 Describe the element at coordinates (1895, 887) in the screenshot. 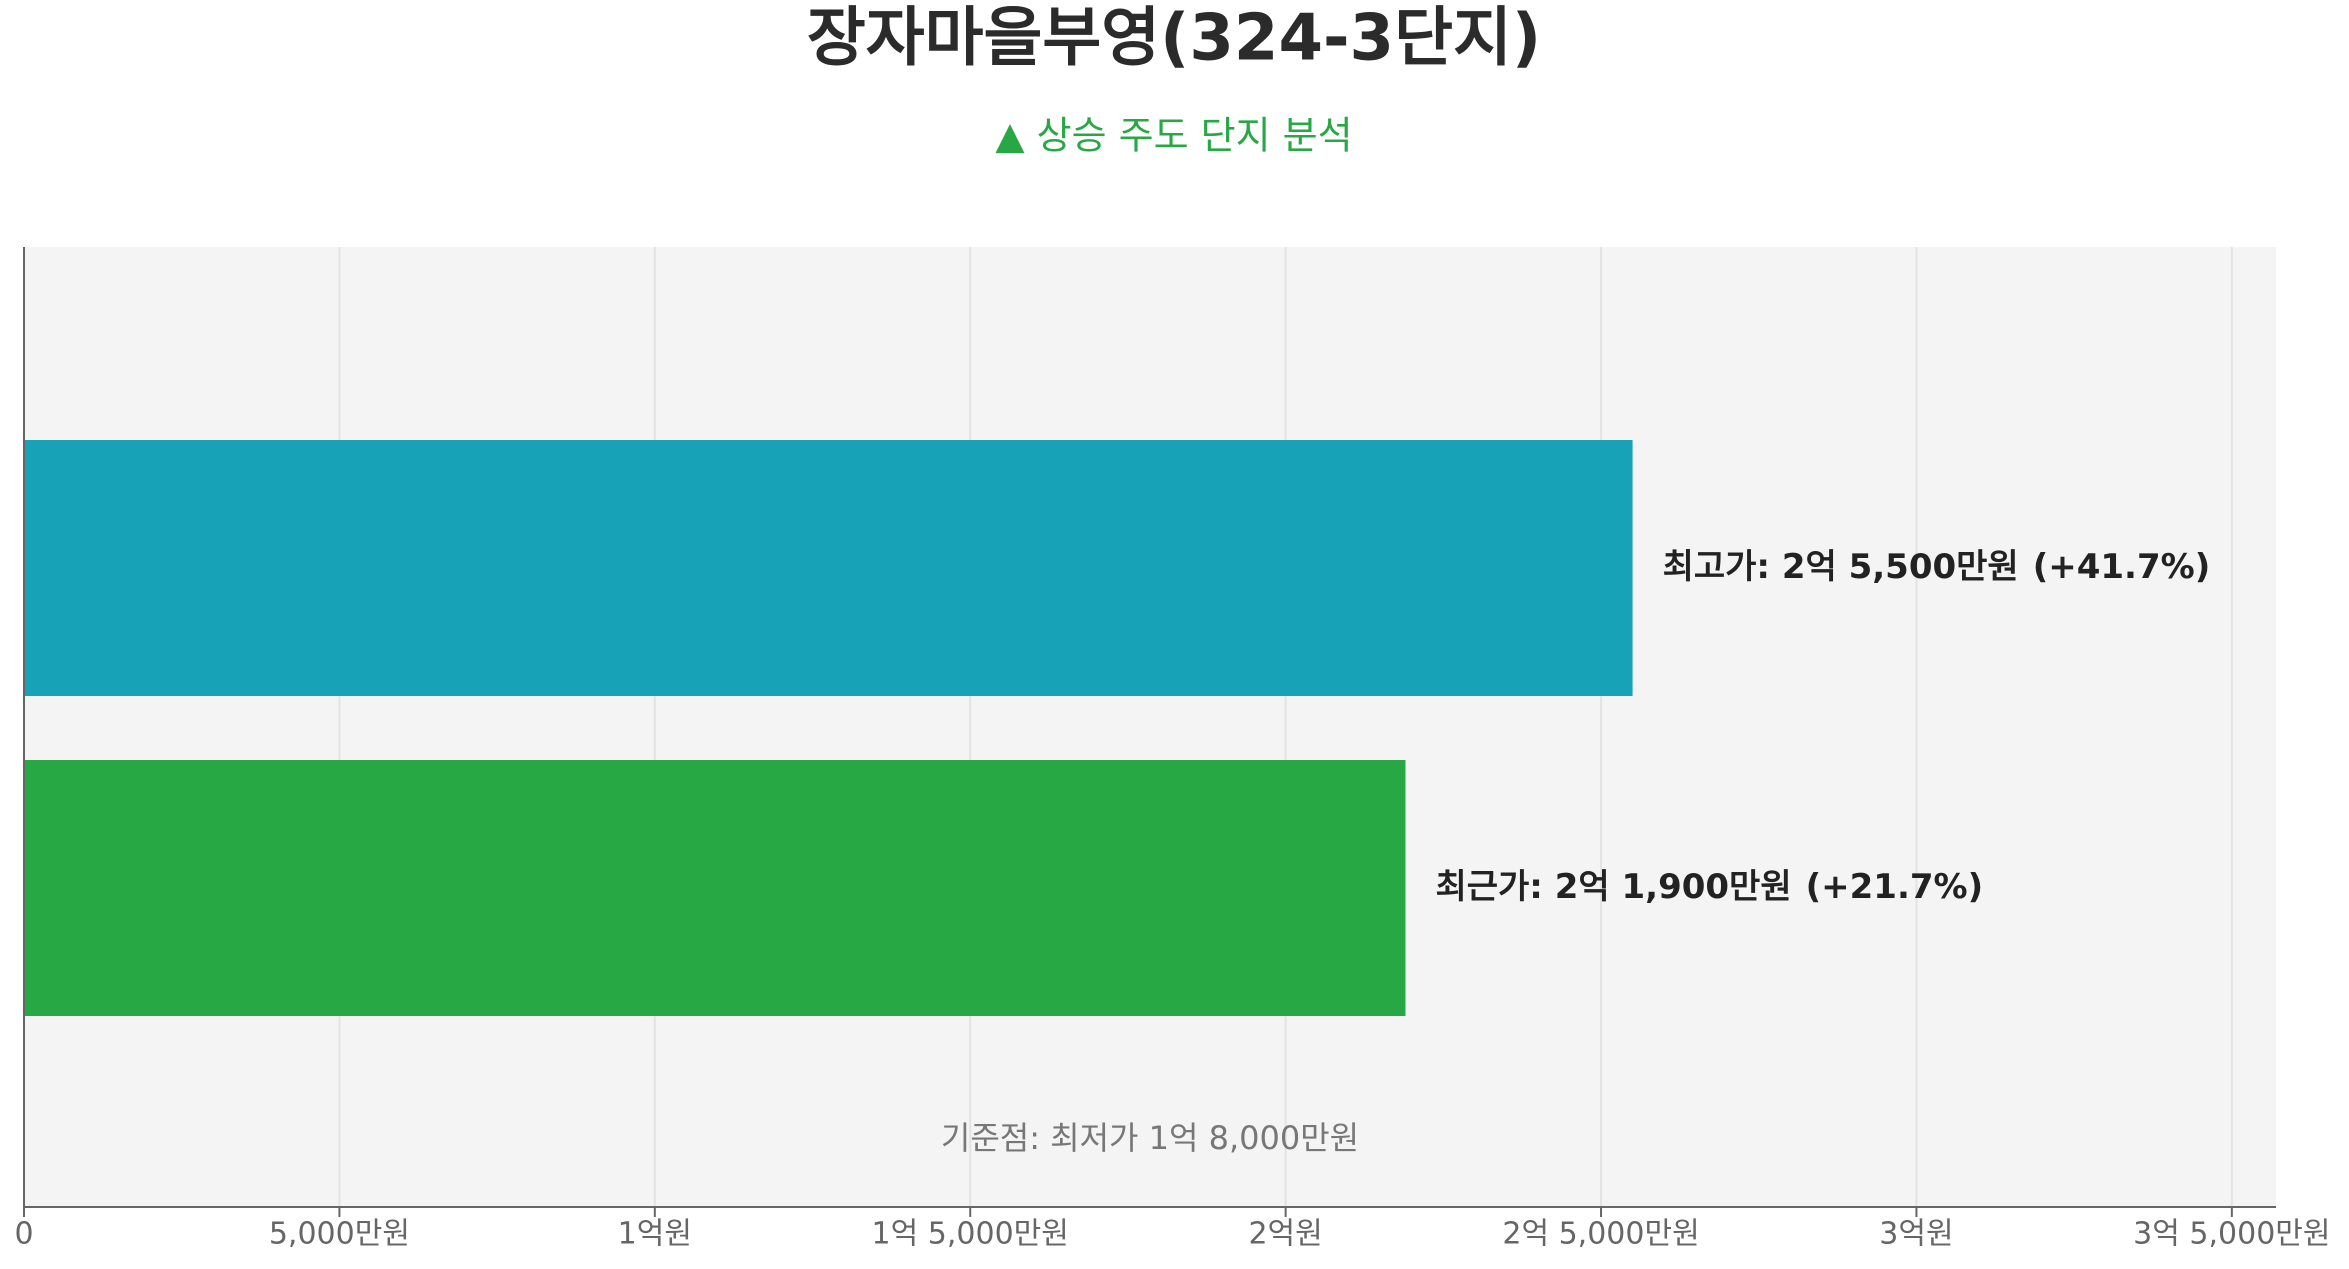

I see `change-label: (+21.7%)` at that location.